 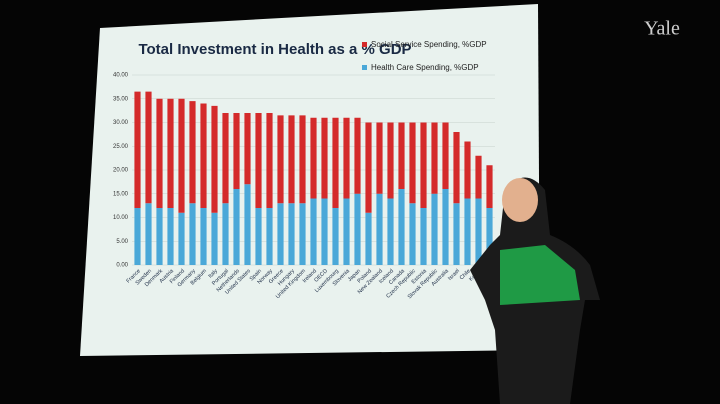 What do you see at coordinates (520, 200) in the screenshot?
I see `speaker-face` at bounding box center [520, 200].